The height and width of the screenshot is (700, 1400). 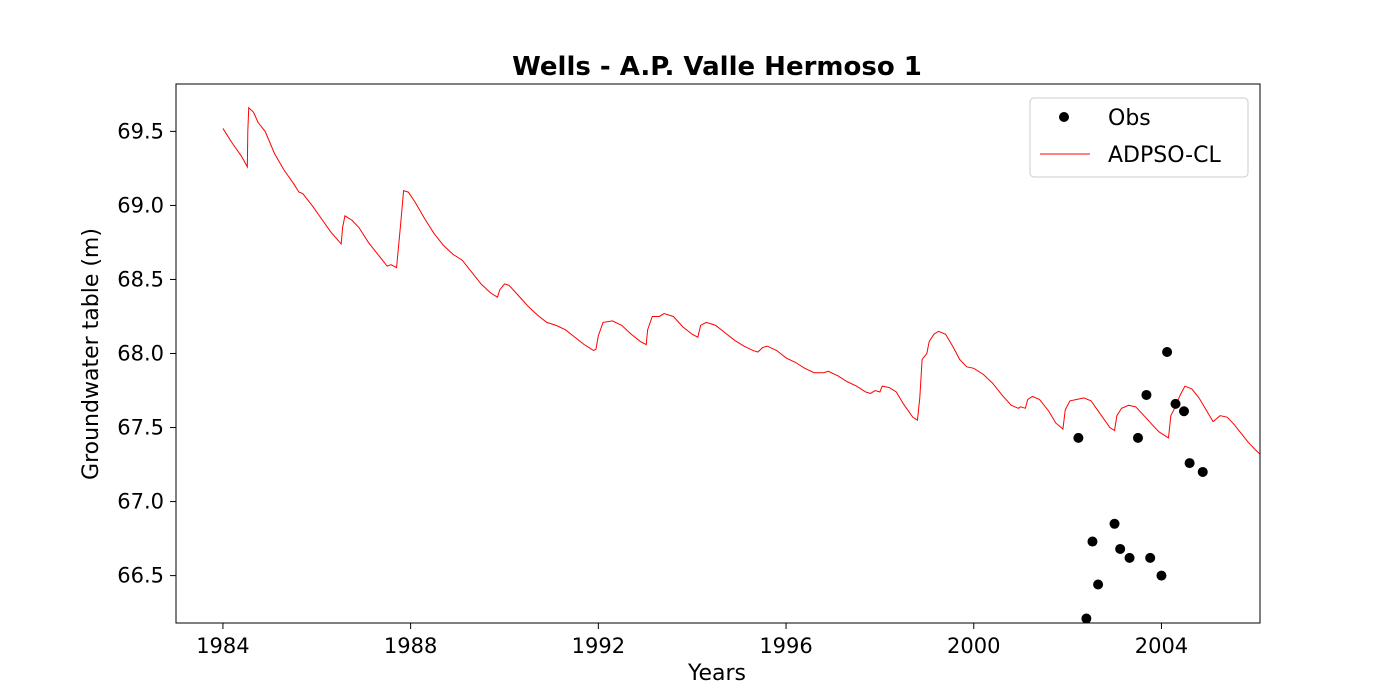 I want to click on chart-title: Wells - A.P. Valle Hermoso 1, so click(x=717, y=67).